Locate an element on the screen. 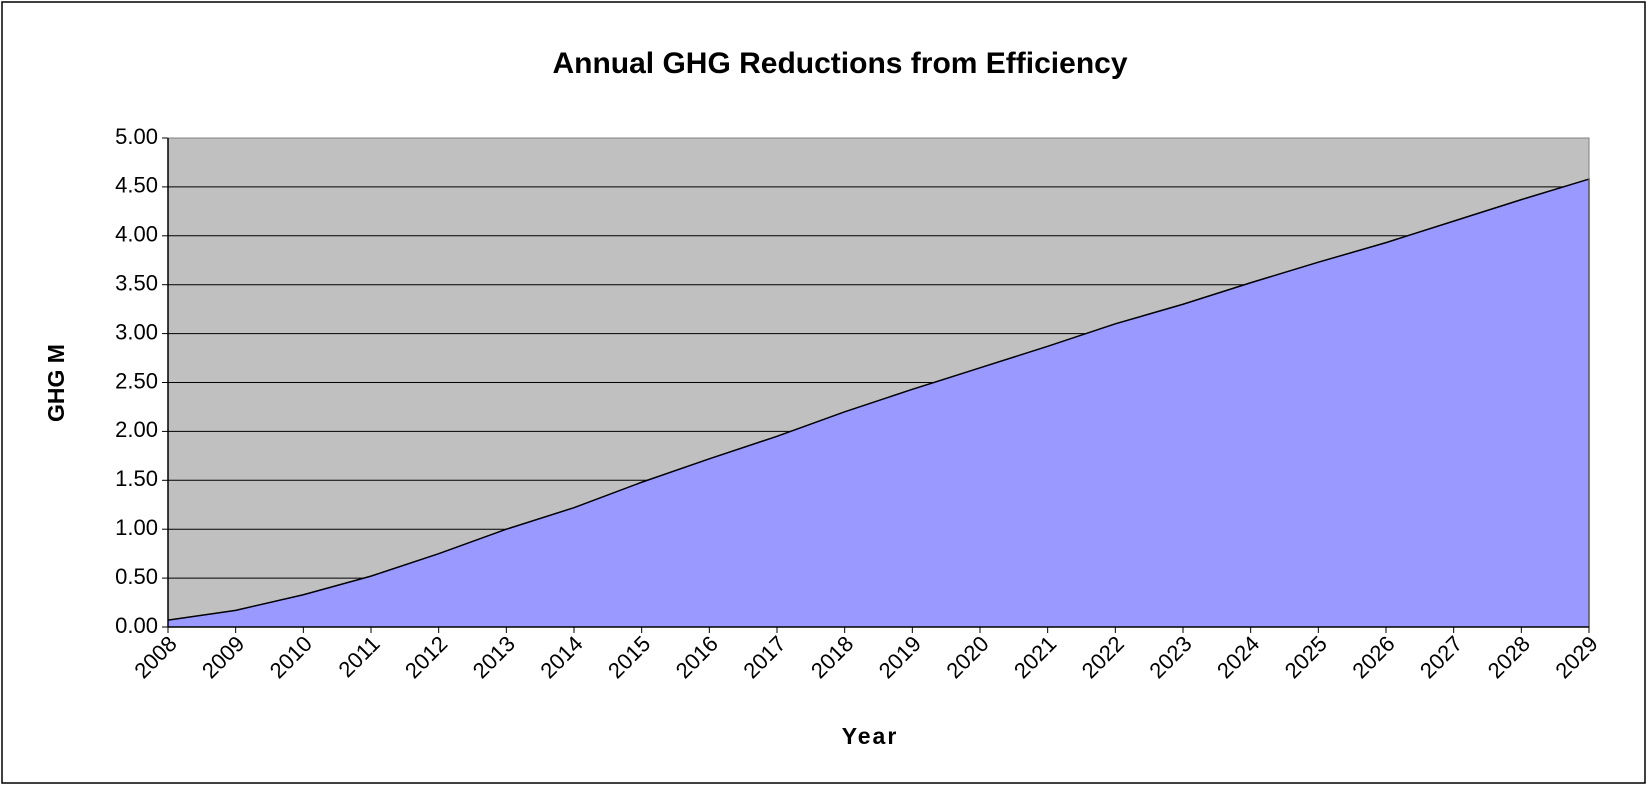 This screenshot has width=1647, height=785. y-tick-label: 4.50 is located at coordinates (136, 185).